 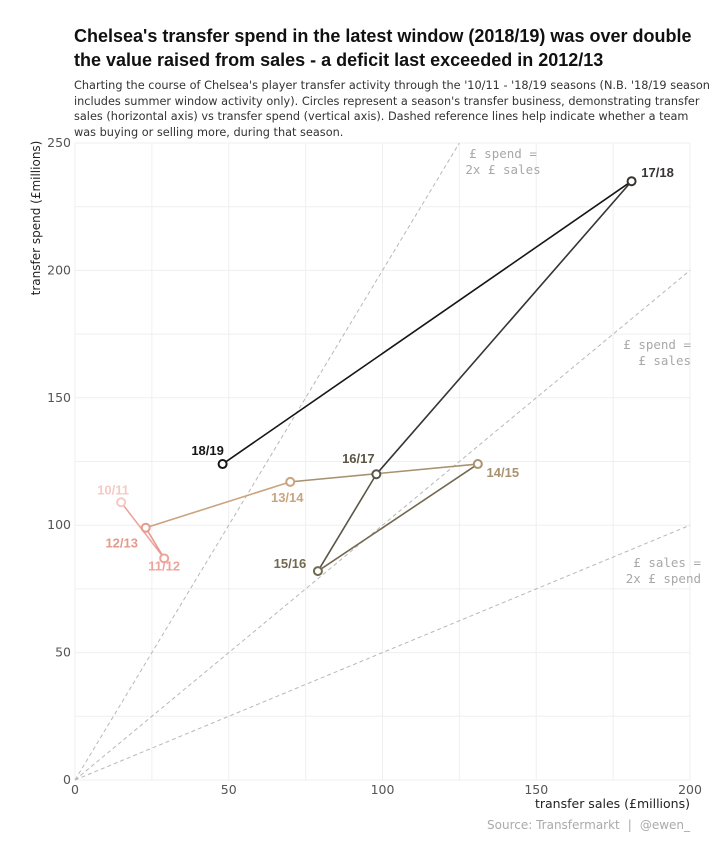 I want to click on y-tick-label: 0, so click(x=67, y=779).